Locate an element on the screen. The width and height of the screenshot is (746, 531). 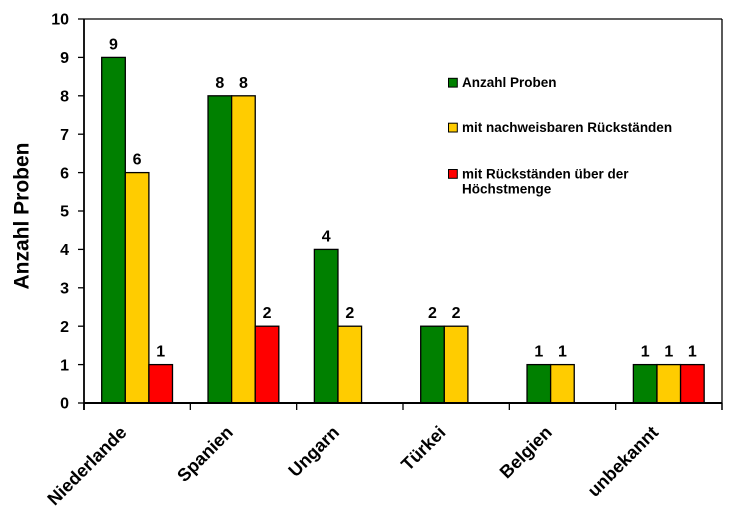
svg-text: 10 is located at coordinates (60, 20).